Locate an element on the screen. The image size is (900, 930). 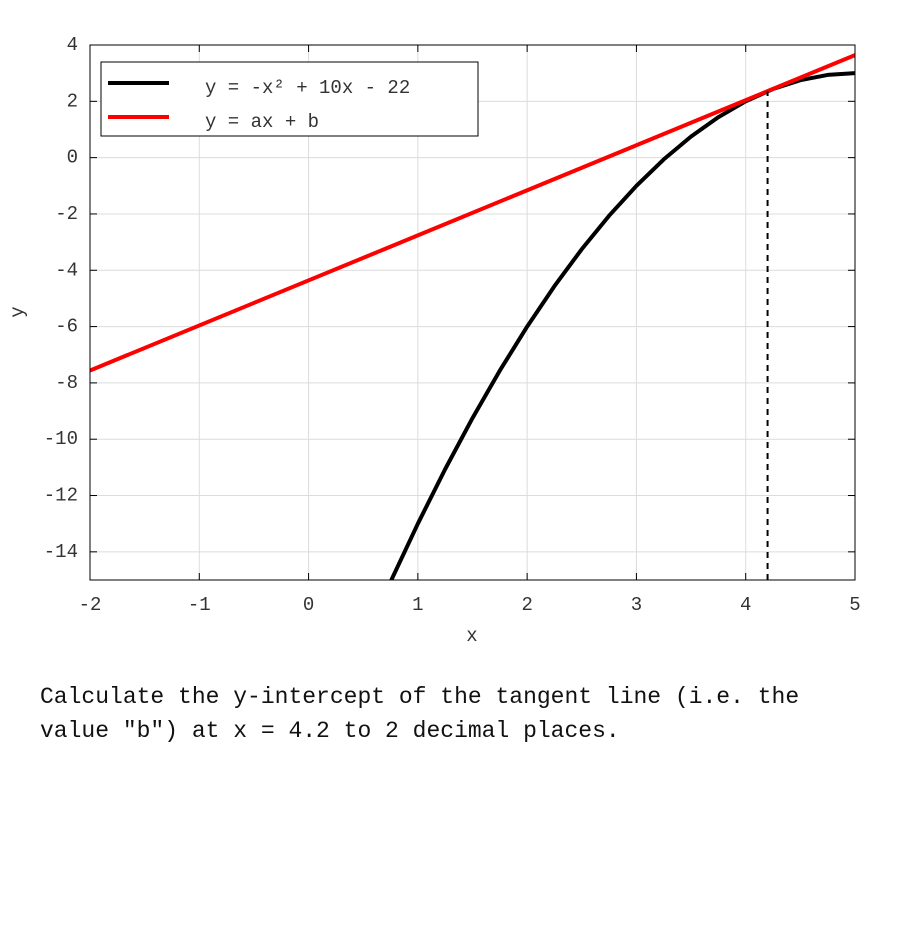
y-tick-label: 2 is located at coordinates (72, 101).